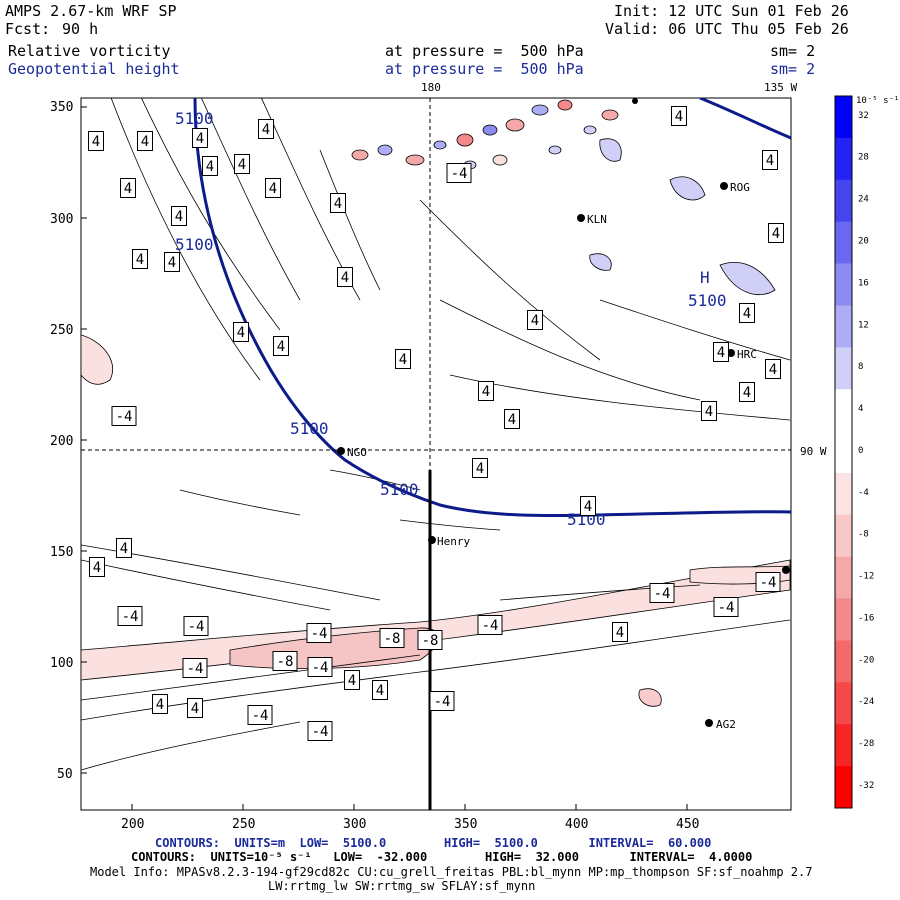 The width and height of the screenshot is (900, 900). What do you see at coordinates (432, 540) in the screenshot?
I see `station-henry-dot` at bounding box center [432, 540].